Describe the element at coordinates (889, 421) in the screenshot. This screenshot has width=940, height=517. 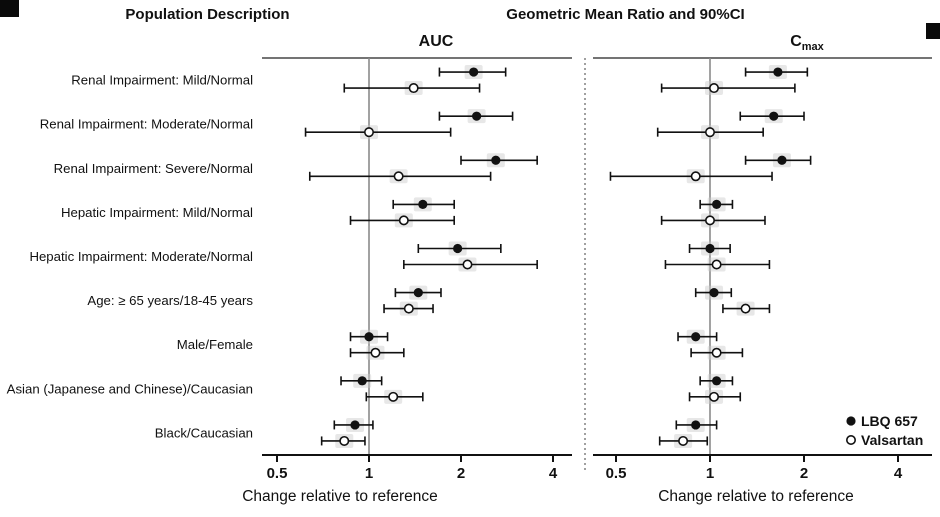
I see `legend-label: LBQ 657` at that location.